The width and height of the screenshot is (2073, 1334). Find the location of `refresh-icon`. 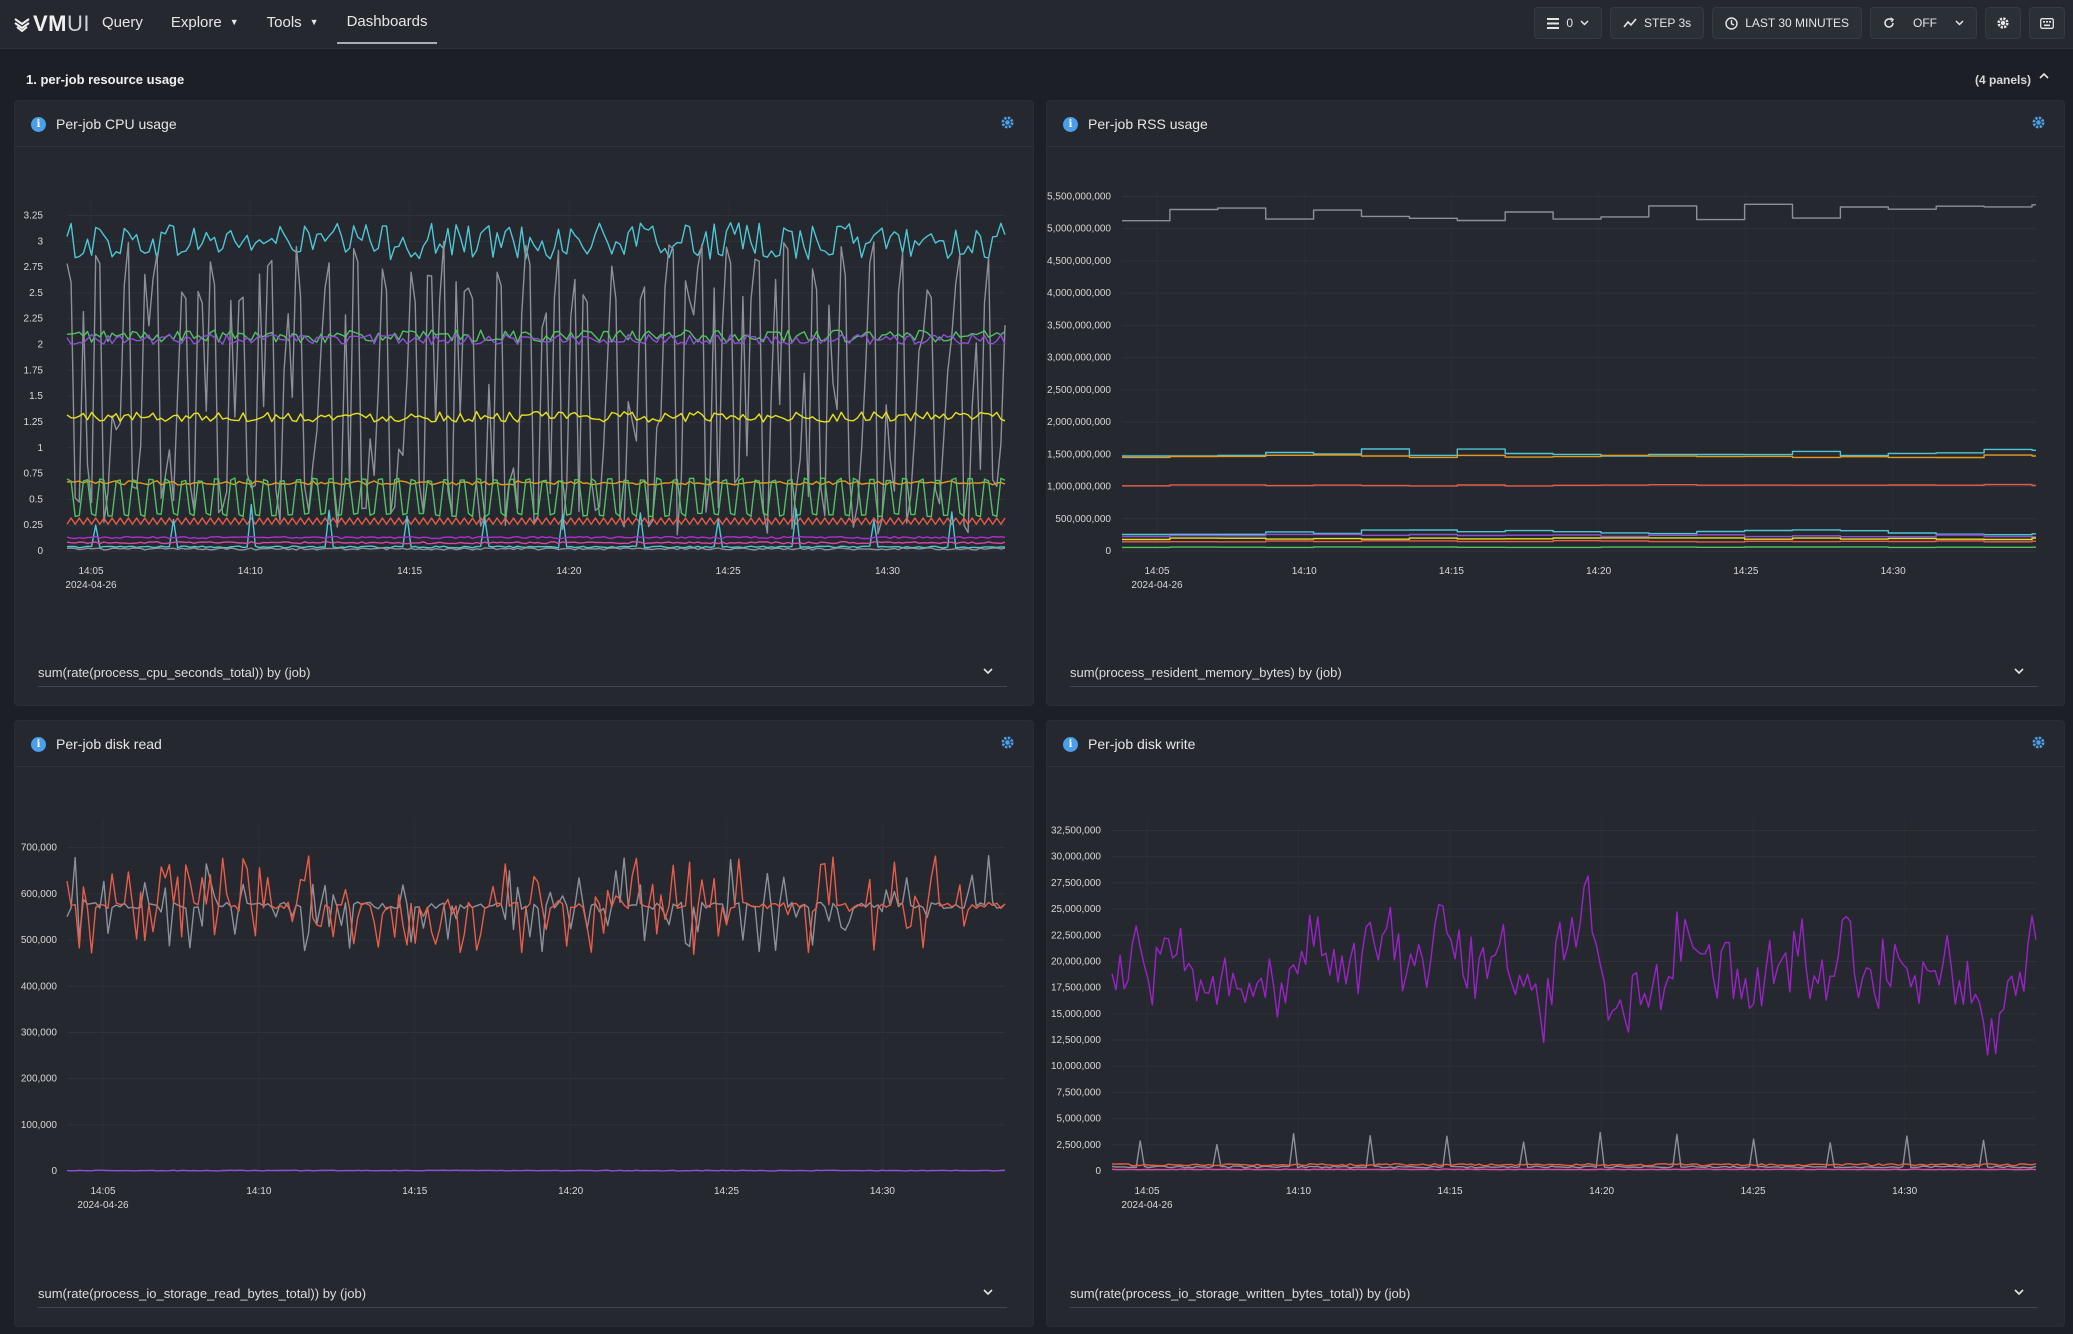

refresh-icon is located at coordinates (1889, 22).